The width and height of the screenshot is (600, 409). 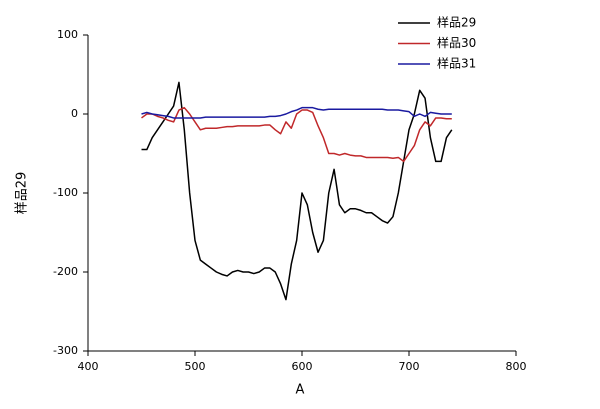 I want to click on y-tick-label: -300, so click(x=65, y=350).